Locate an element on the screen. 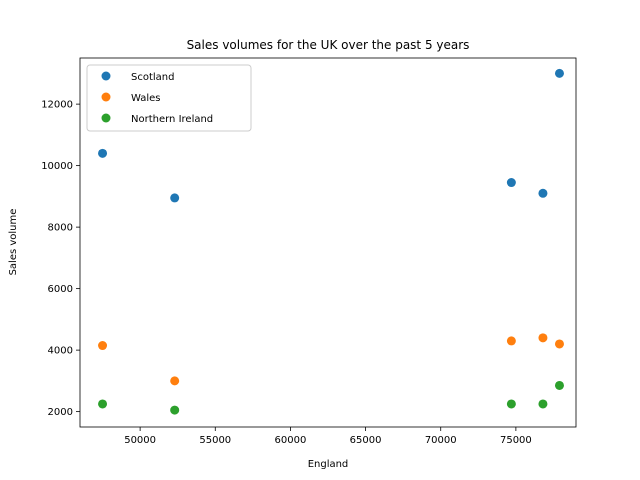 The width and height of the screenshot is (640, 480). x-axis: 50000 55000 60000 65000 70000 75000 is located at coordinates (328, 436).